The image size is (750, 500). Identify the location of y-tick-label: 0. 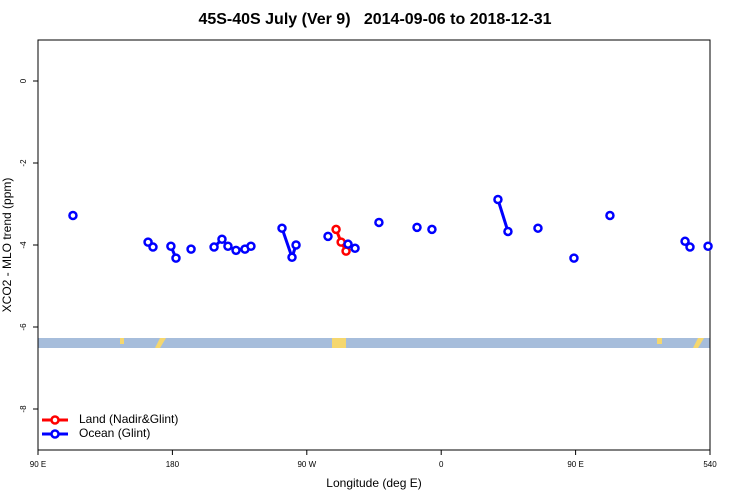
(23, 80).